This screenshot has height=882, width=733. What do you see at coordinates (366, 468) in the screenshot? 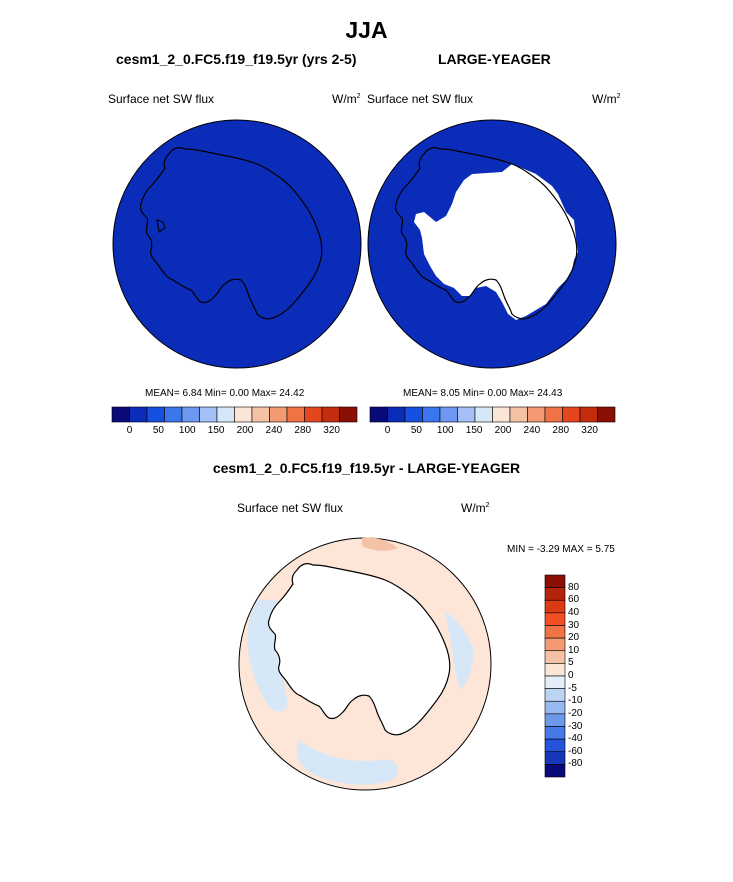
I see `diff-panel-title: cesm1_2_0.FC5.f19_f19.5yr - LARGE-YEAGER` at bounding box center [366, 468].